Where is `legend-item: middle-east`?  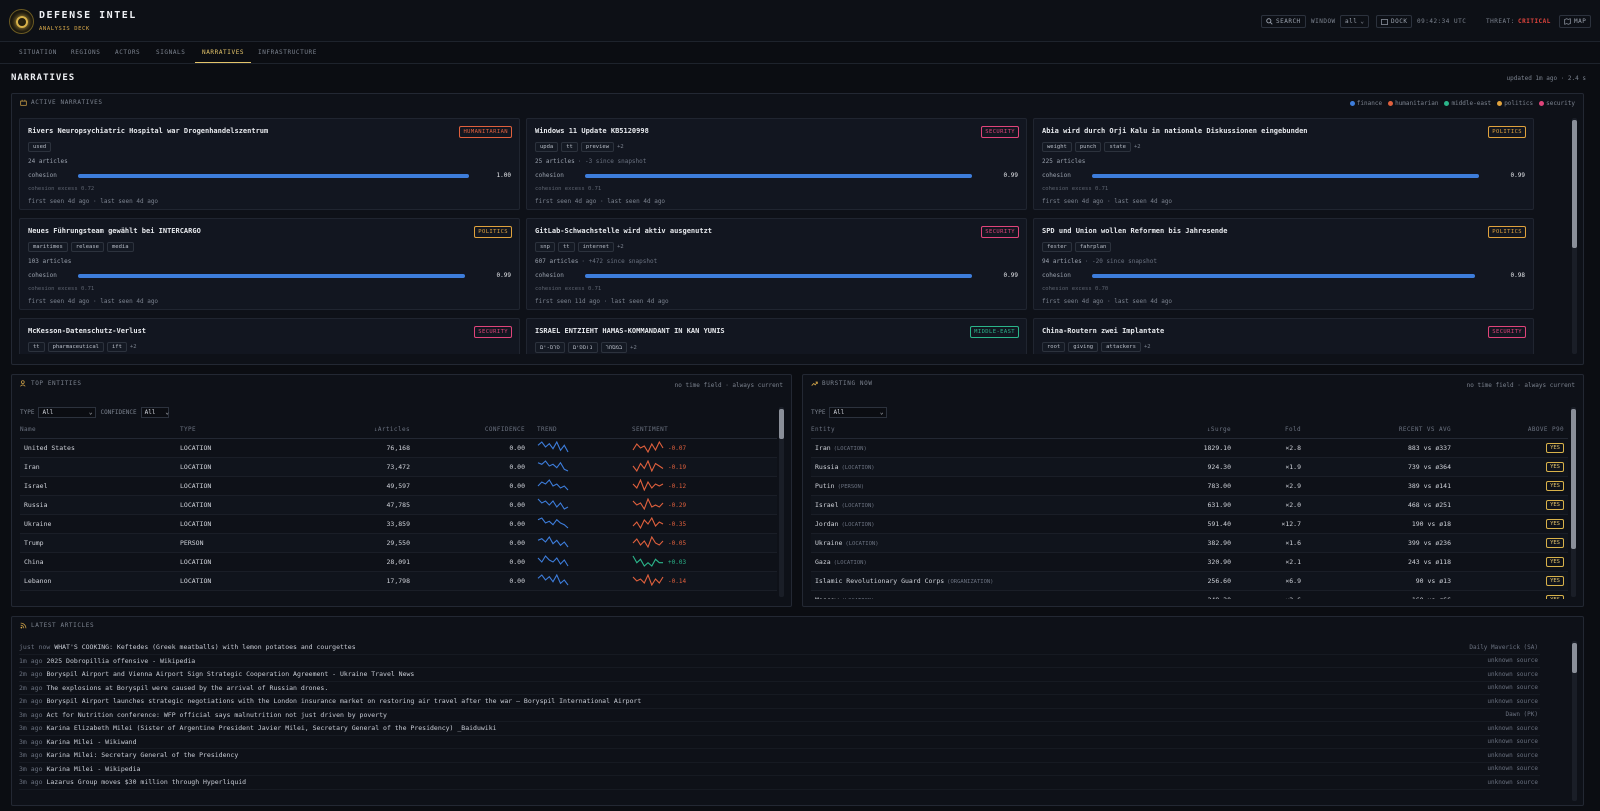
legend-item: middle-east is located at coordinates (1467, 103).